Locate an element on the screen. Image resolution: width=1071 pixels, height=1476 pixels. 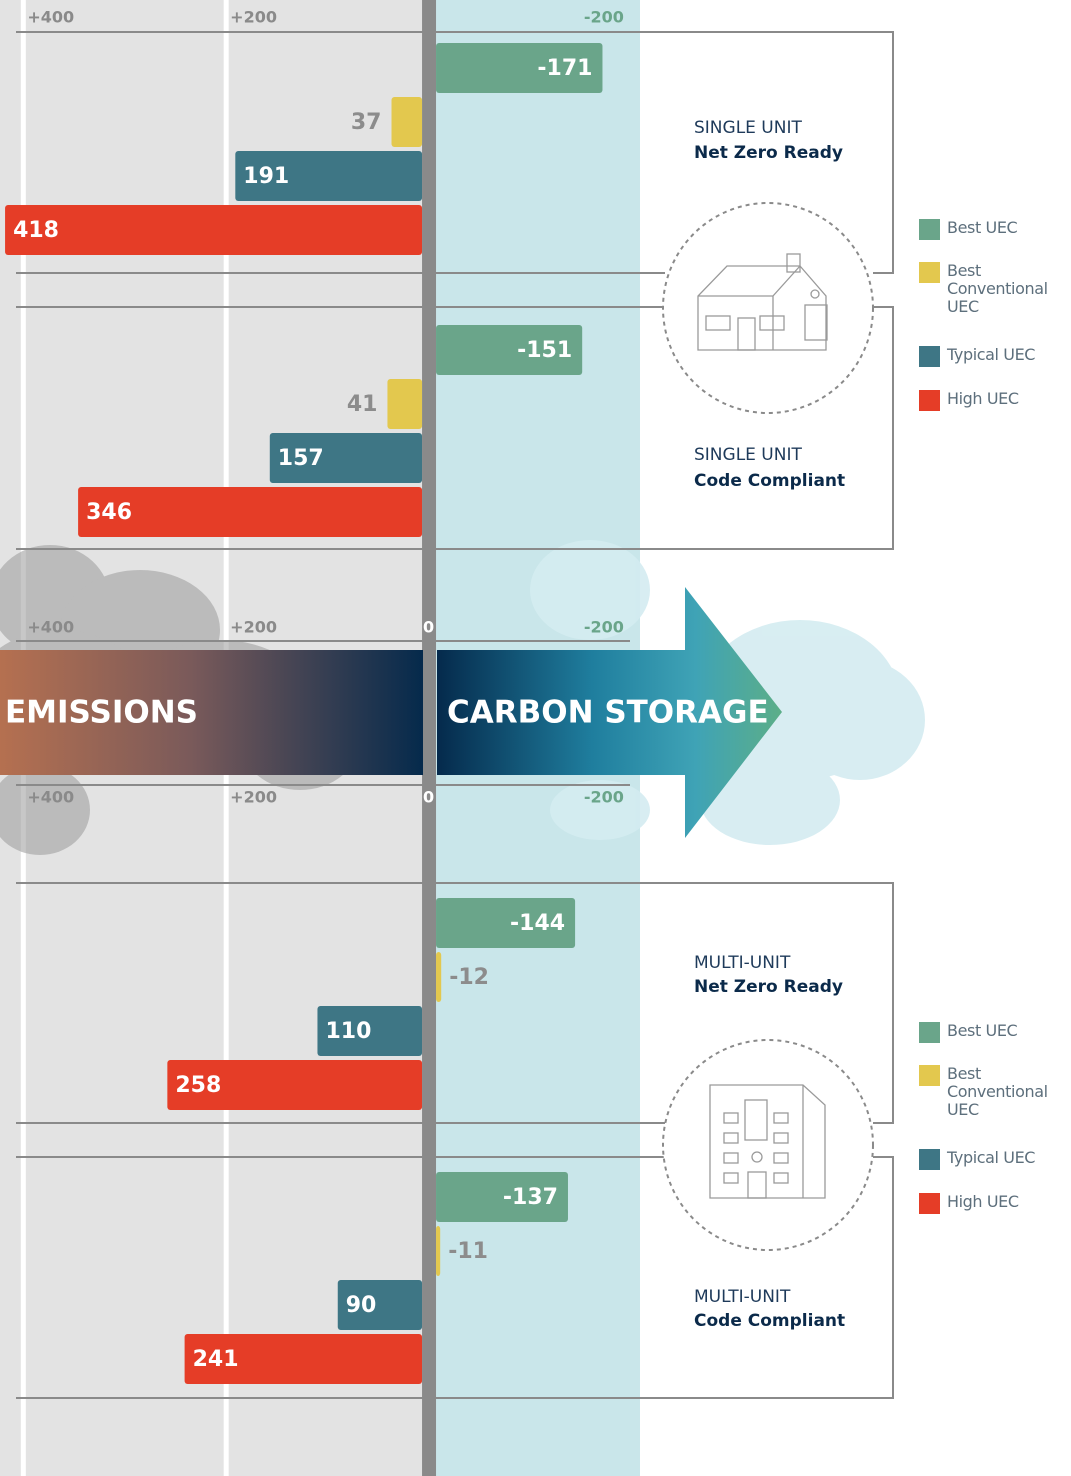
value-label: 241 is located at coordinates (216, 1359).